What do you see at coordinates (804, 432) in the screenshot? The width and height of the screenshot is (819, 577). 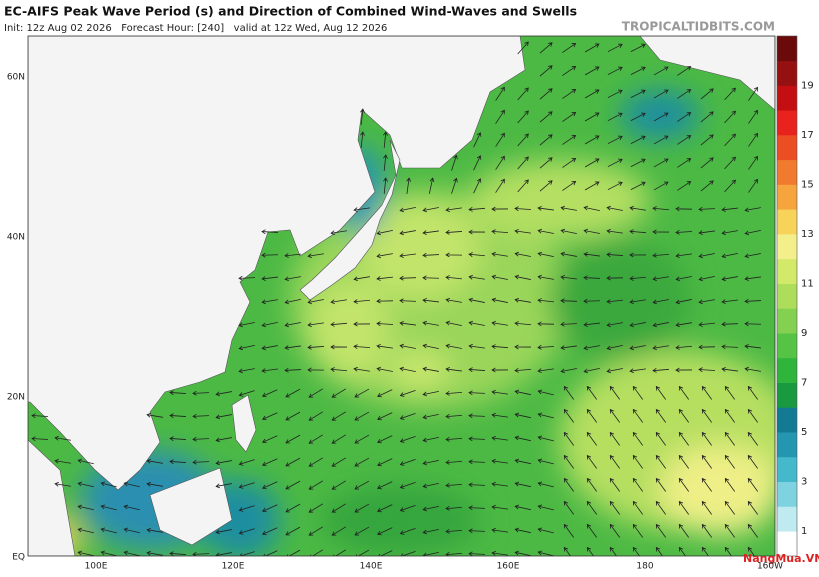 I see `colorbar-label: 5` at bounding box center [804, 432].